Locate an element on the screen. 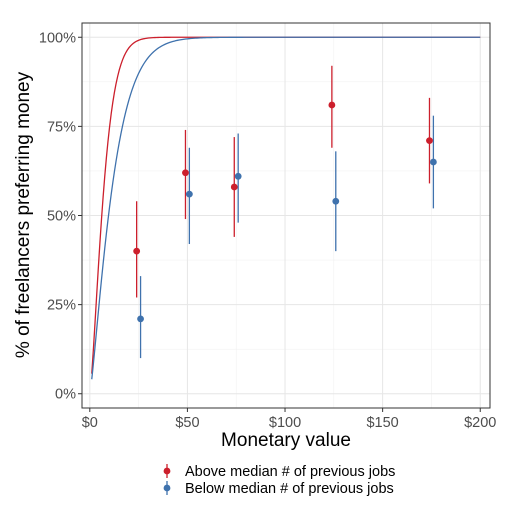 The image size is (520, 520). x-tick-label: $0 is located at coordinates (90, 423).